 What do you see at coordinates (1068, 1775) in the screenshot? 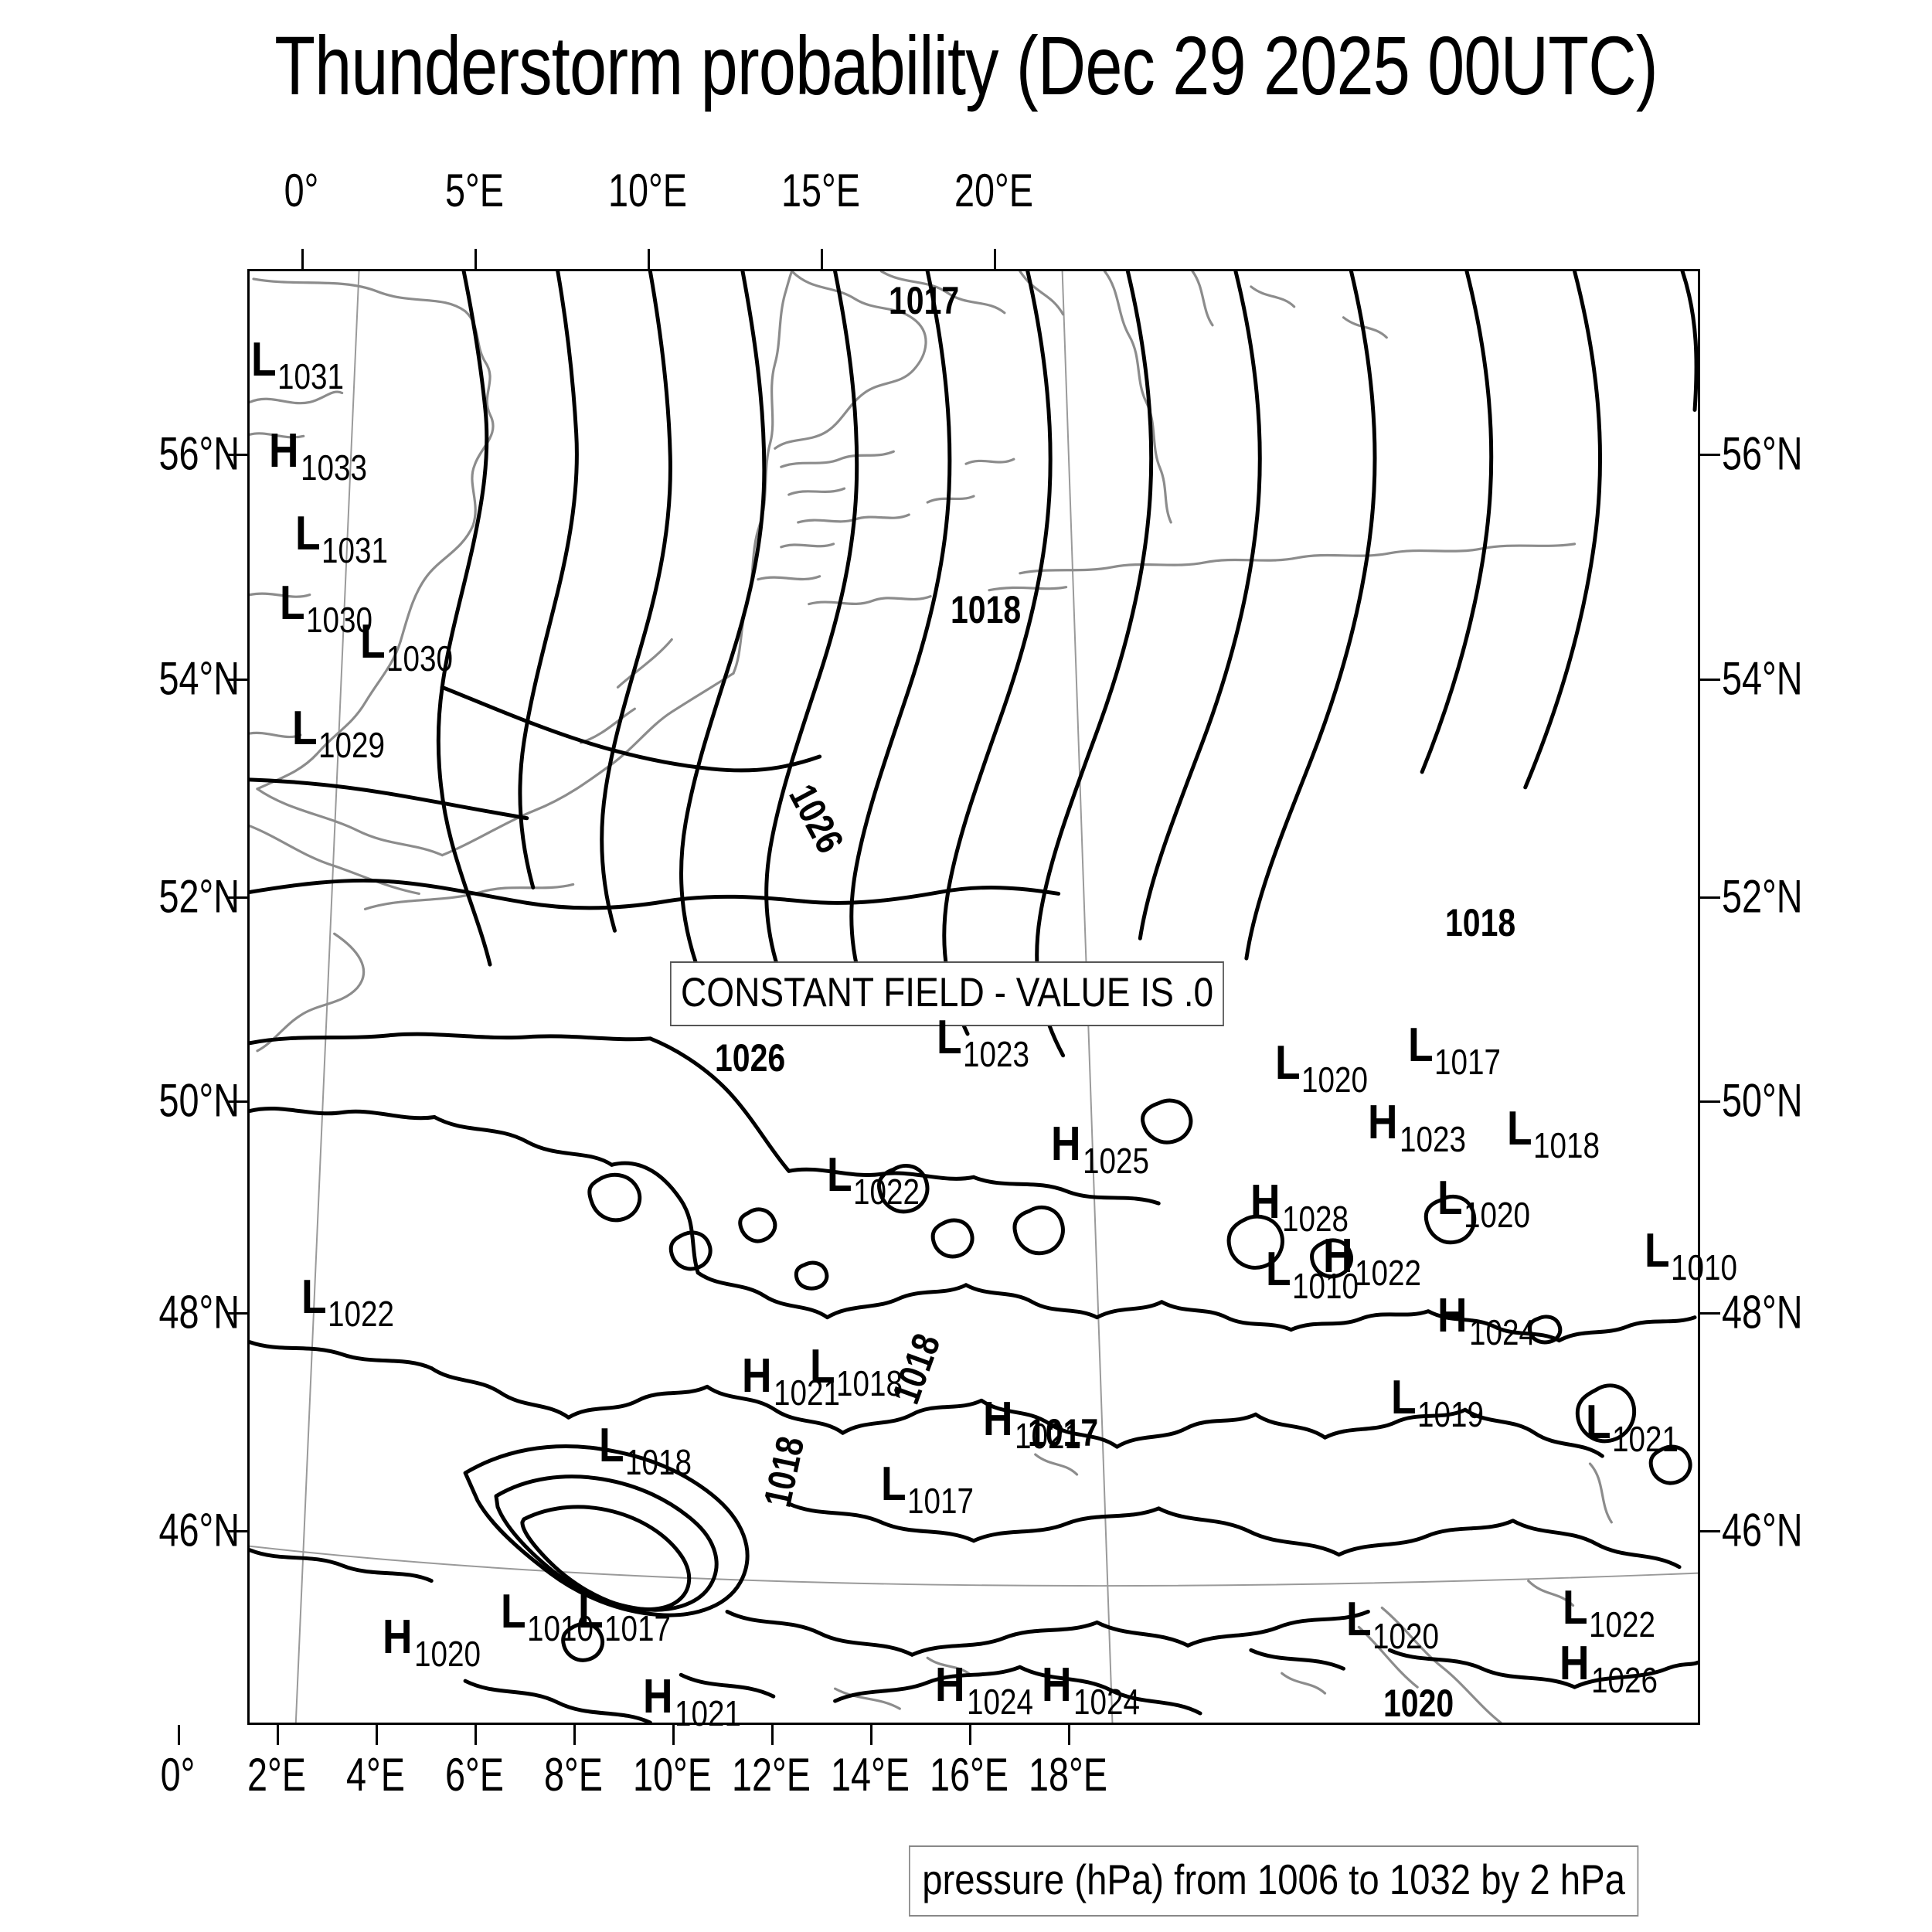
I see `axis-label-bottom-9: 18°E` at bounding box center [1068, 1775].